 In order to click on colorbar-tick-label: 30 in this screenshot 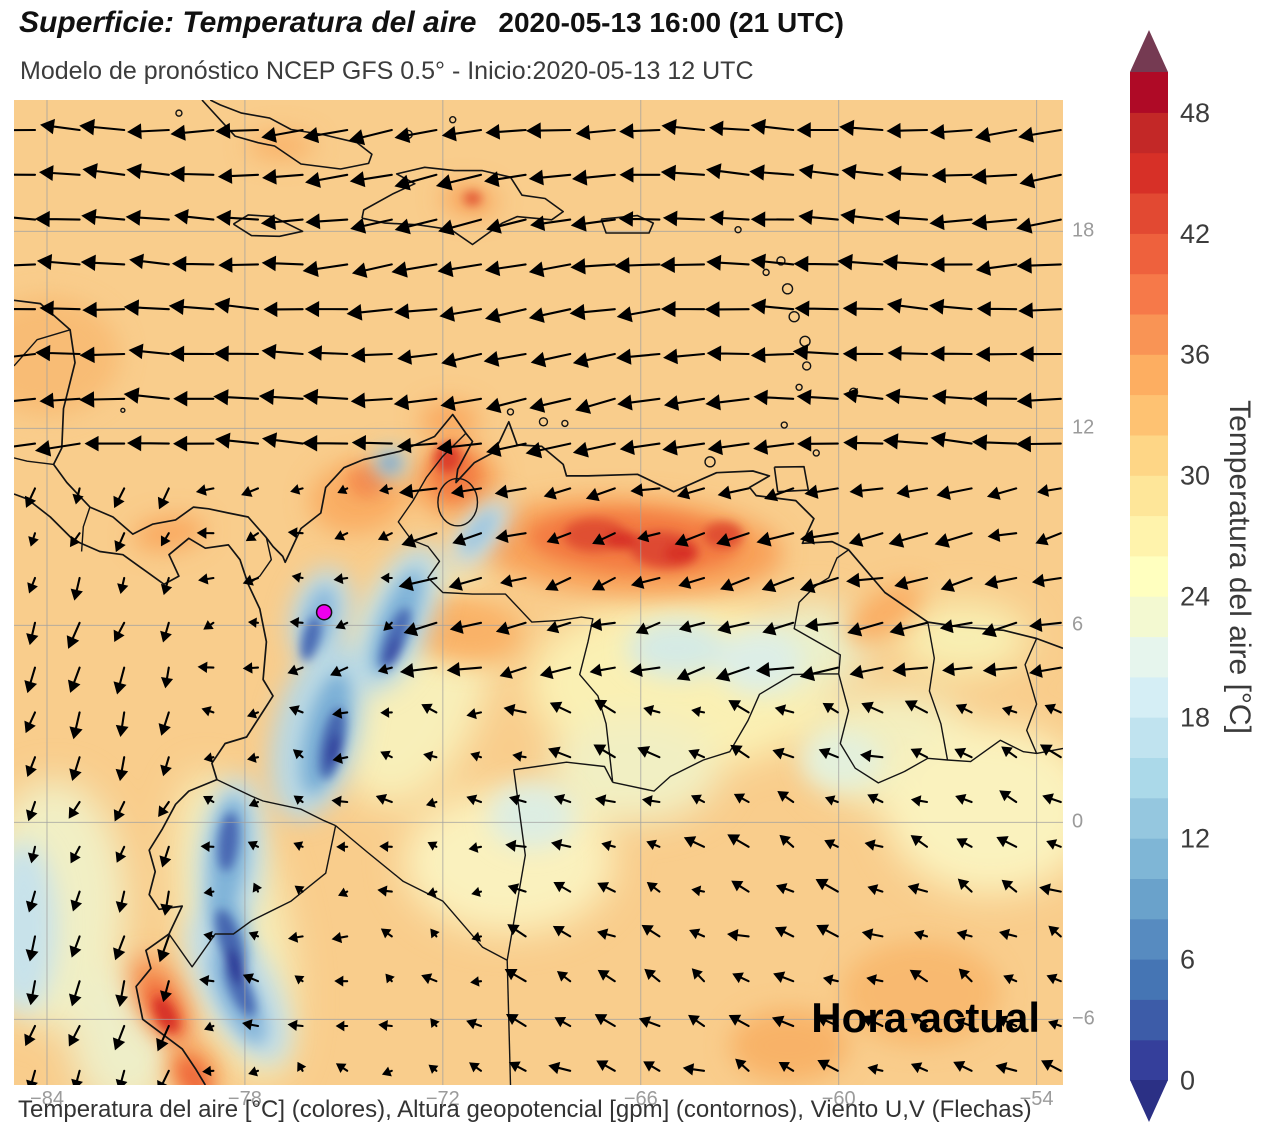, I will do `click(1195, 476)`.